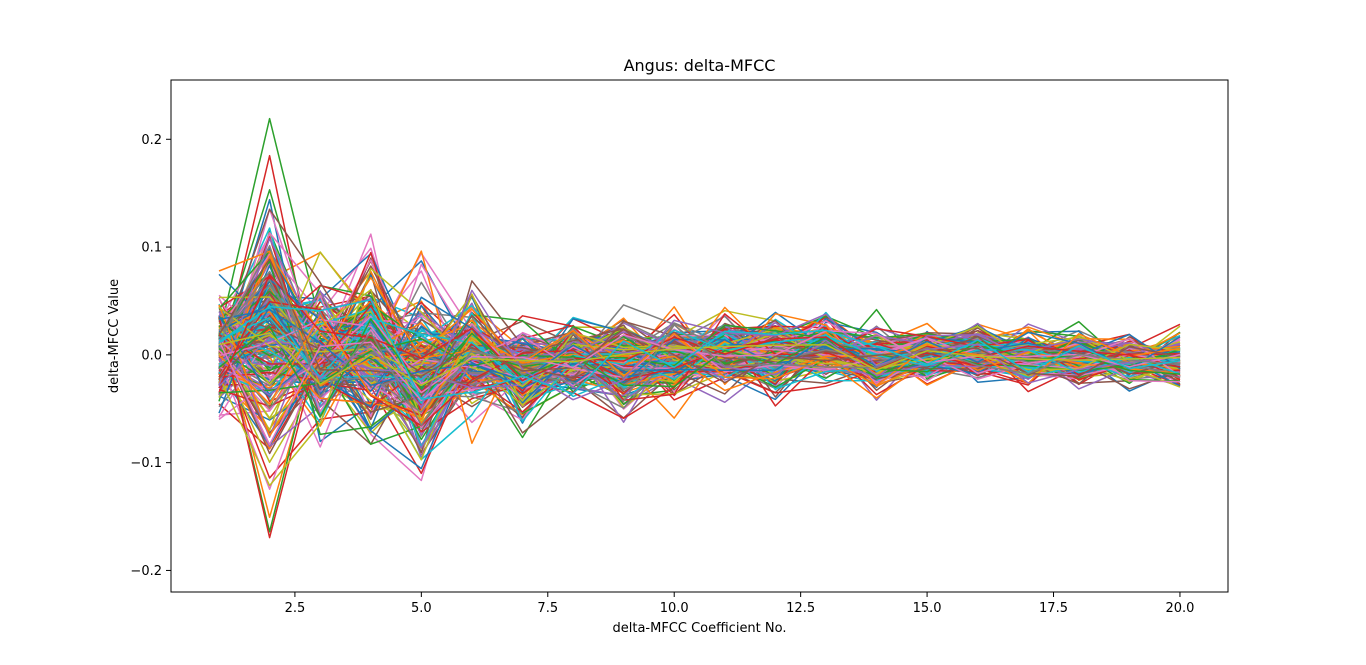 The width and height of the screenshot is (1366, 665). I want to click on chart-title: Angus: delta-MFCC, so click(700, 65).